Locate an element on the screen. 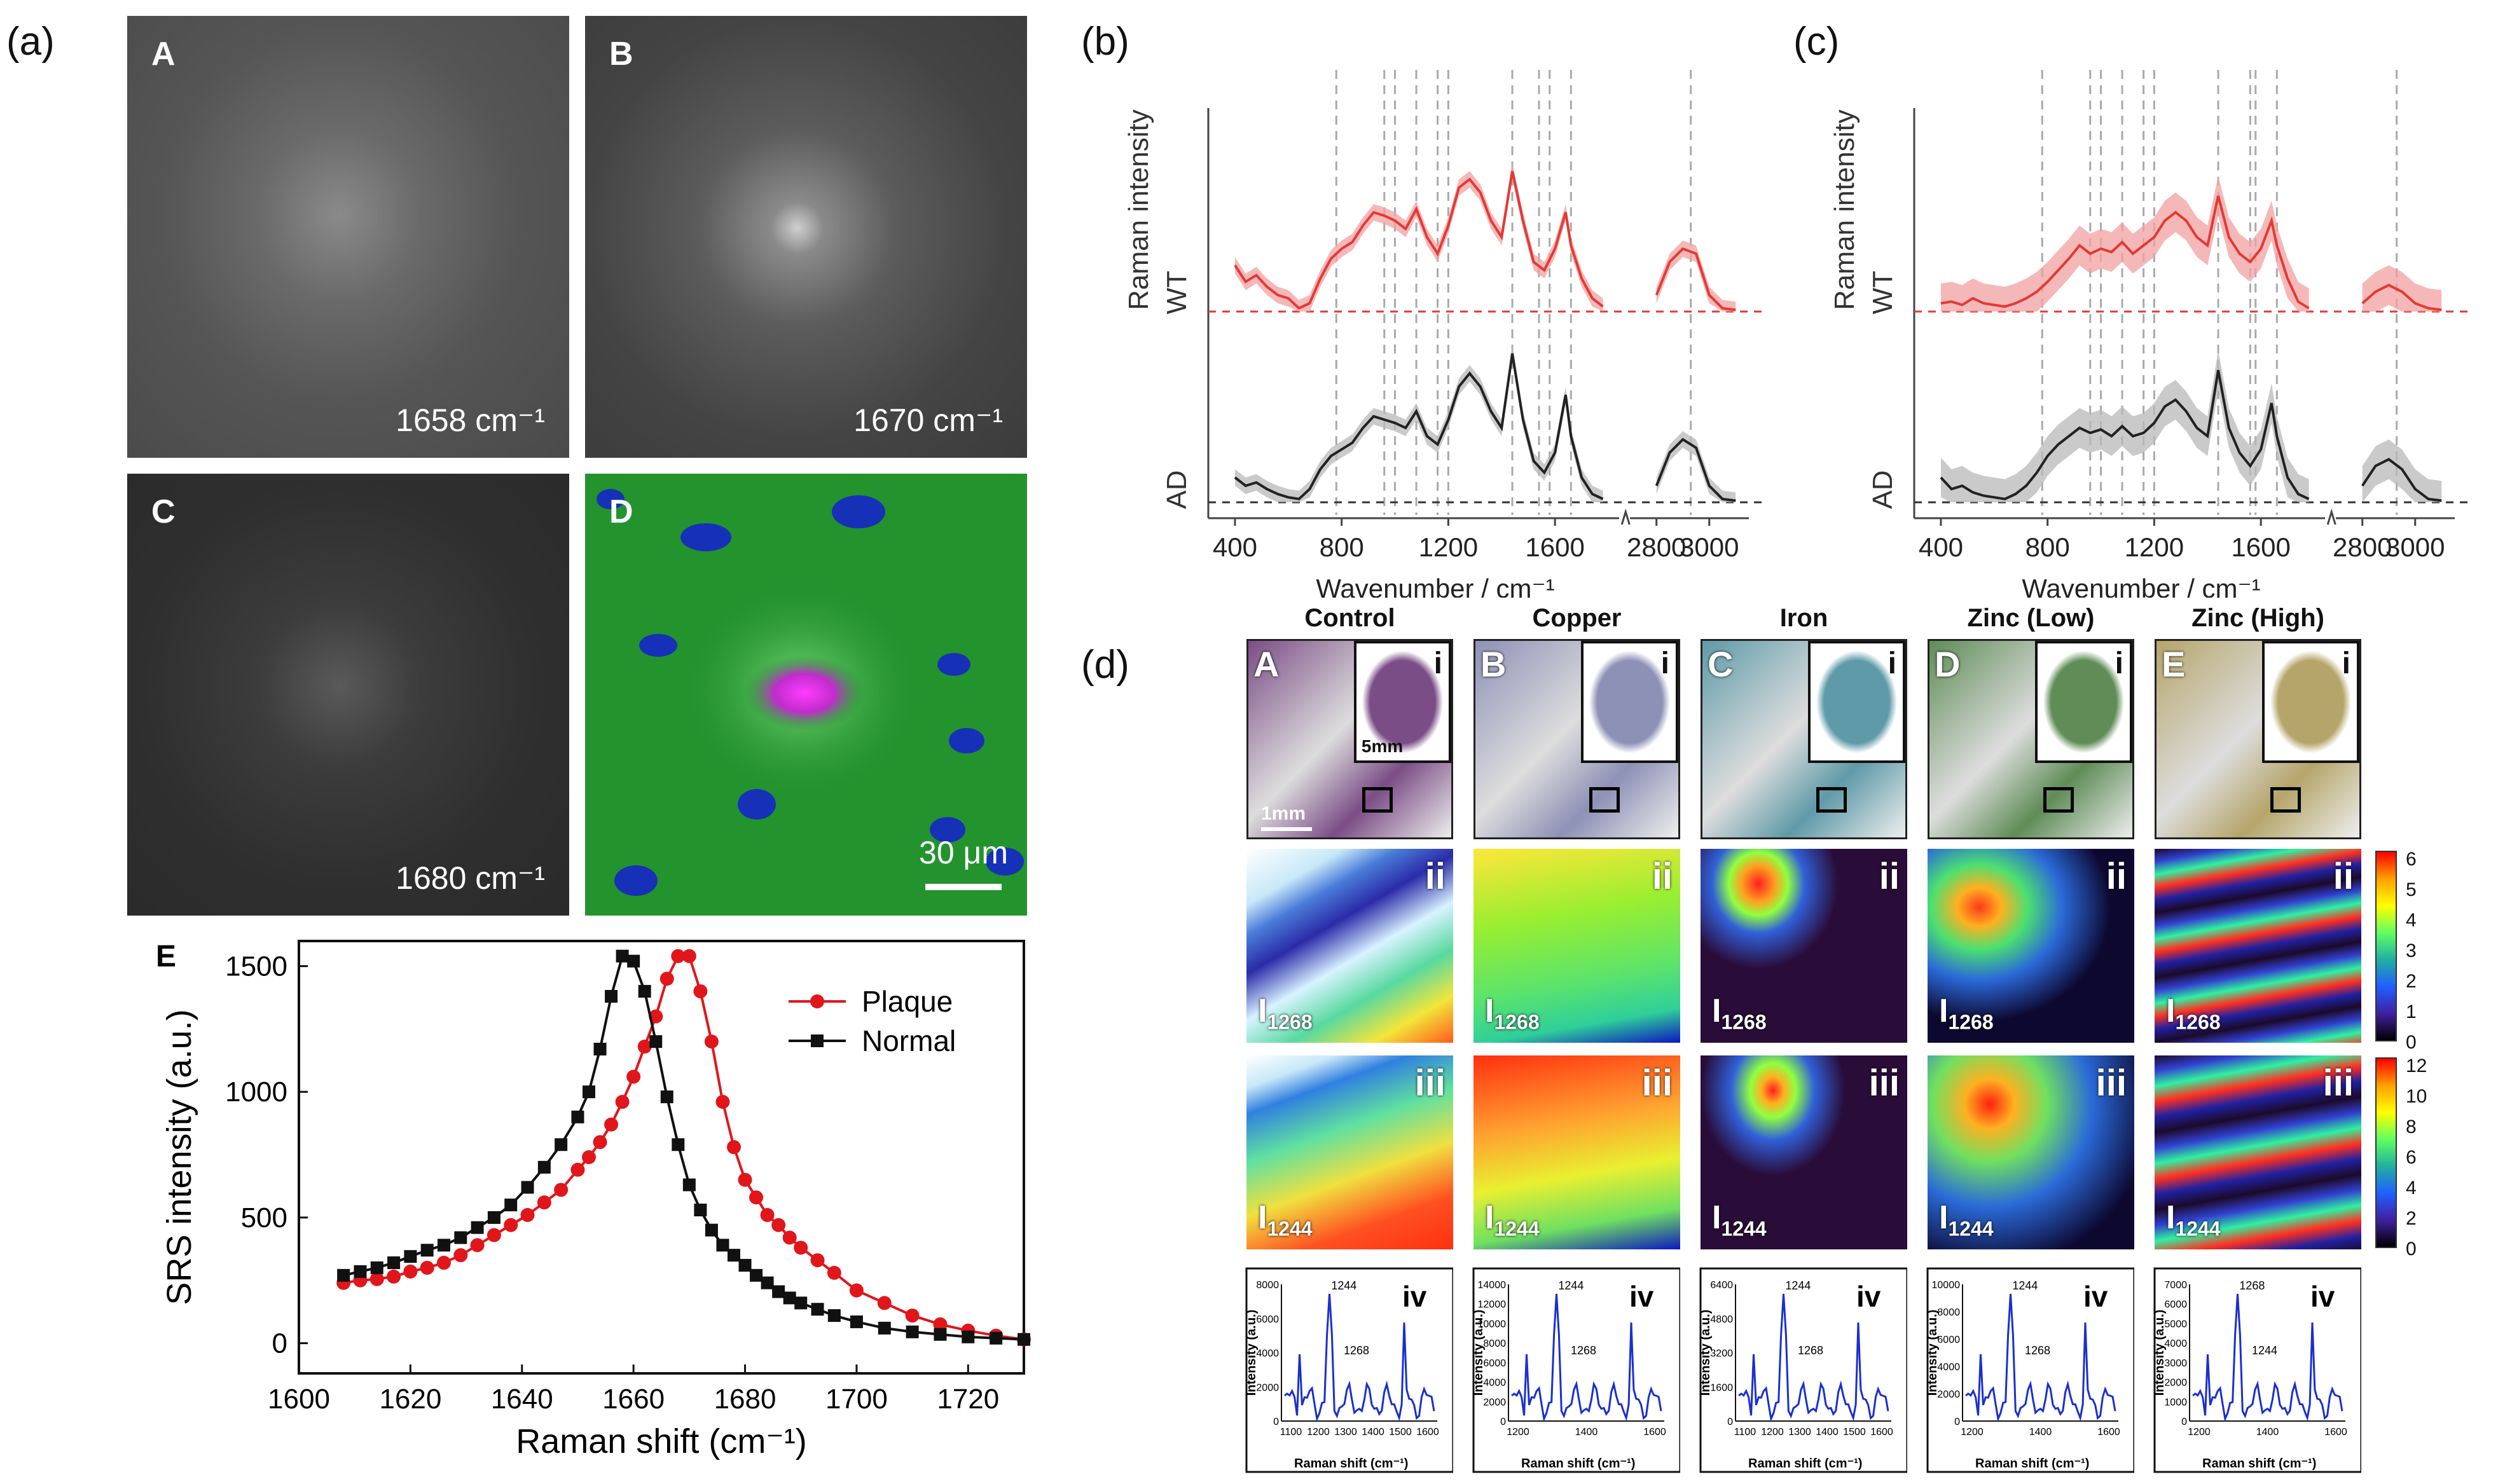 This screenshot has width=2505, height=1484. intensity-subscript: 1244 is located at coordinates (1517, 1228).